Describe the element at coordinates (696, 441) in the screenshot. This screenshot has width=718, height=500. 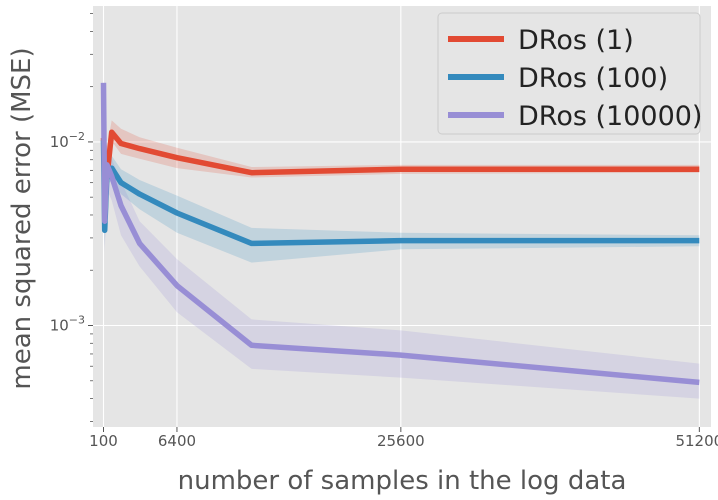
I see `x-tick-label: 51200` at that location.